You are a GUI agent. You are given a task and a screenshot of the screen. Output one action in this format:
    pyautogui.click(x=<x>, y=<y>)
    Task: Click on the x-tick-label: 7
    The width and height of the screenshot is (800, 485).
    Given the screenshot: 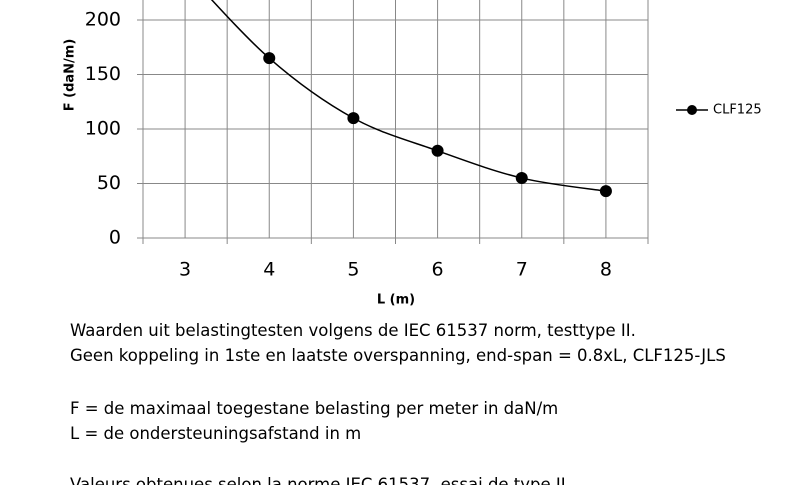 What is the action you would take?
    pyautogui.click(x=522, y=270)
    